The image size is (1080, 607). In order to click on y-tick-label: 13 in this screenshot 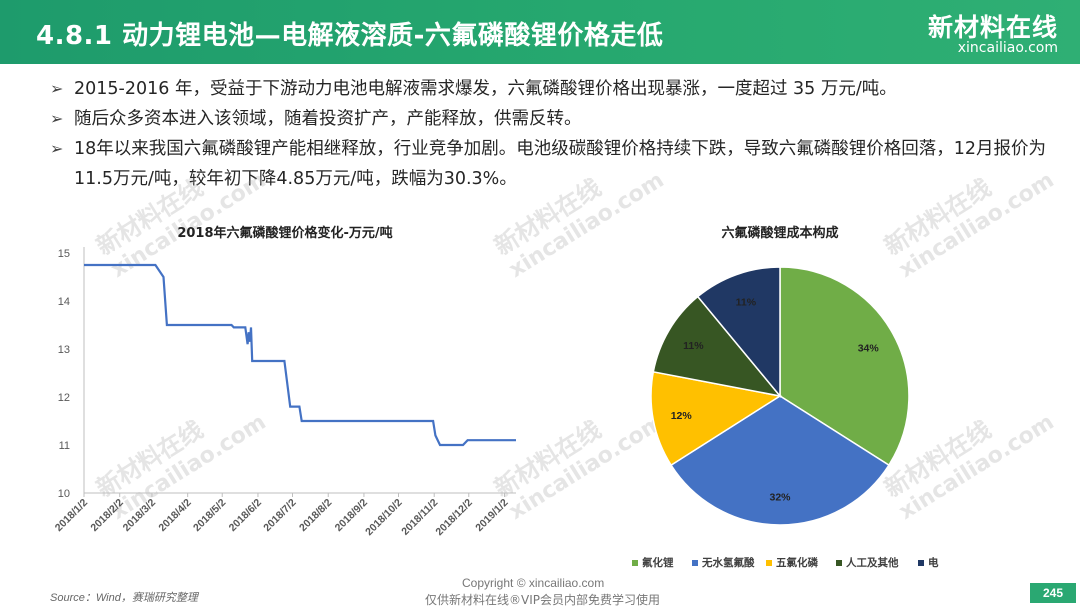, I will do `click(64, 350)`.